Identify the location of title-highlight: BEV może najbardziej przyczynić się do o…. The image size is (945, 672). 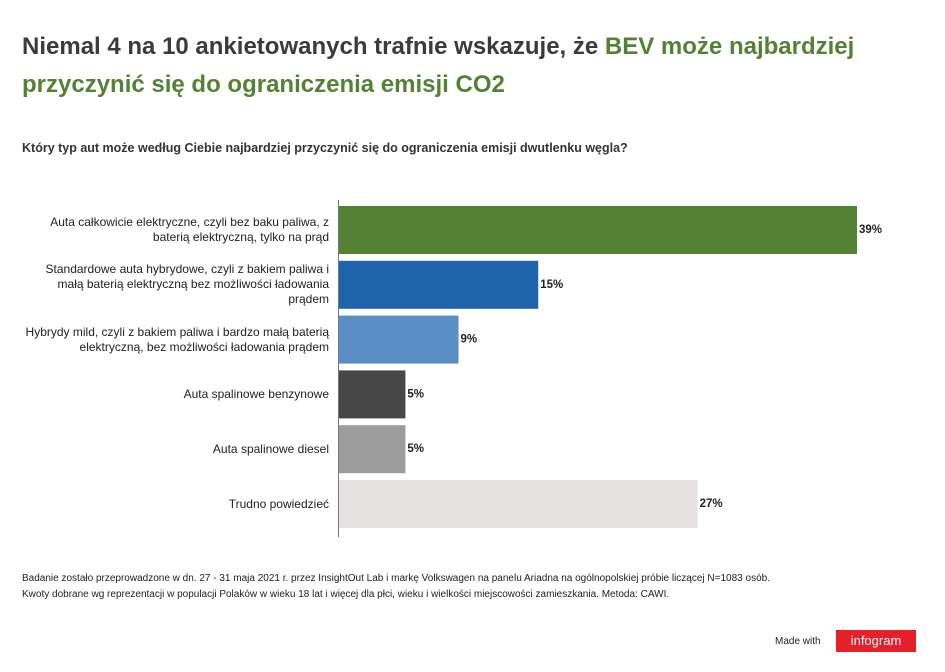
(438, 65).